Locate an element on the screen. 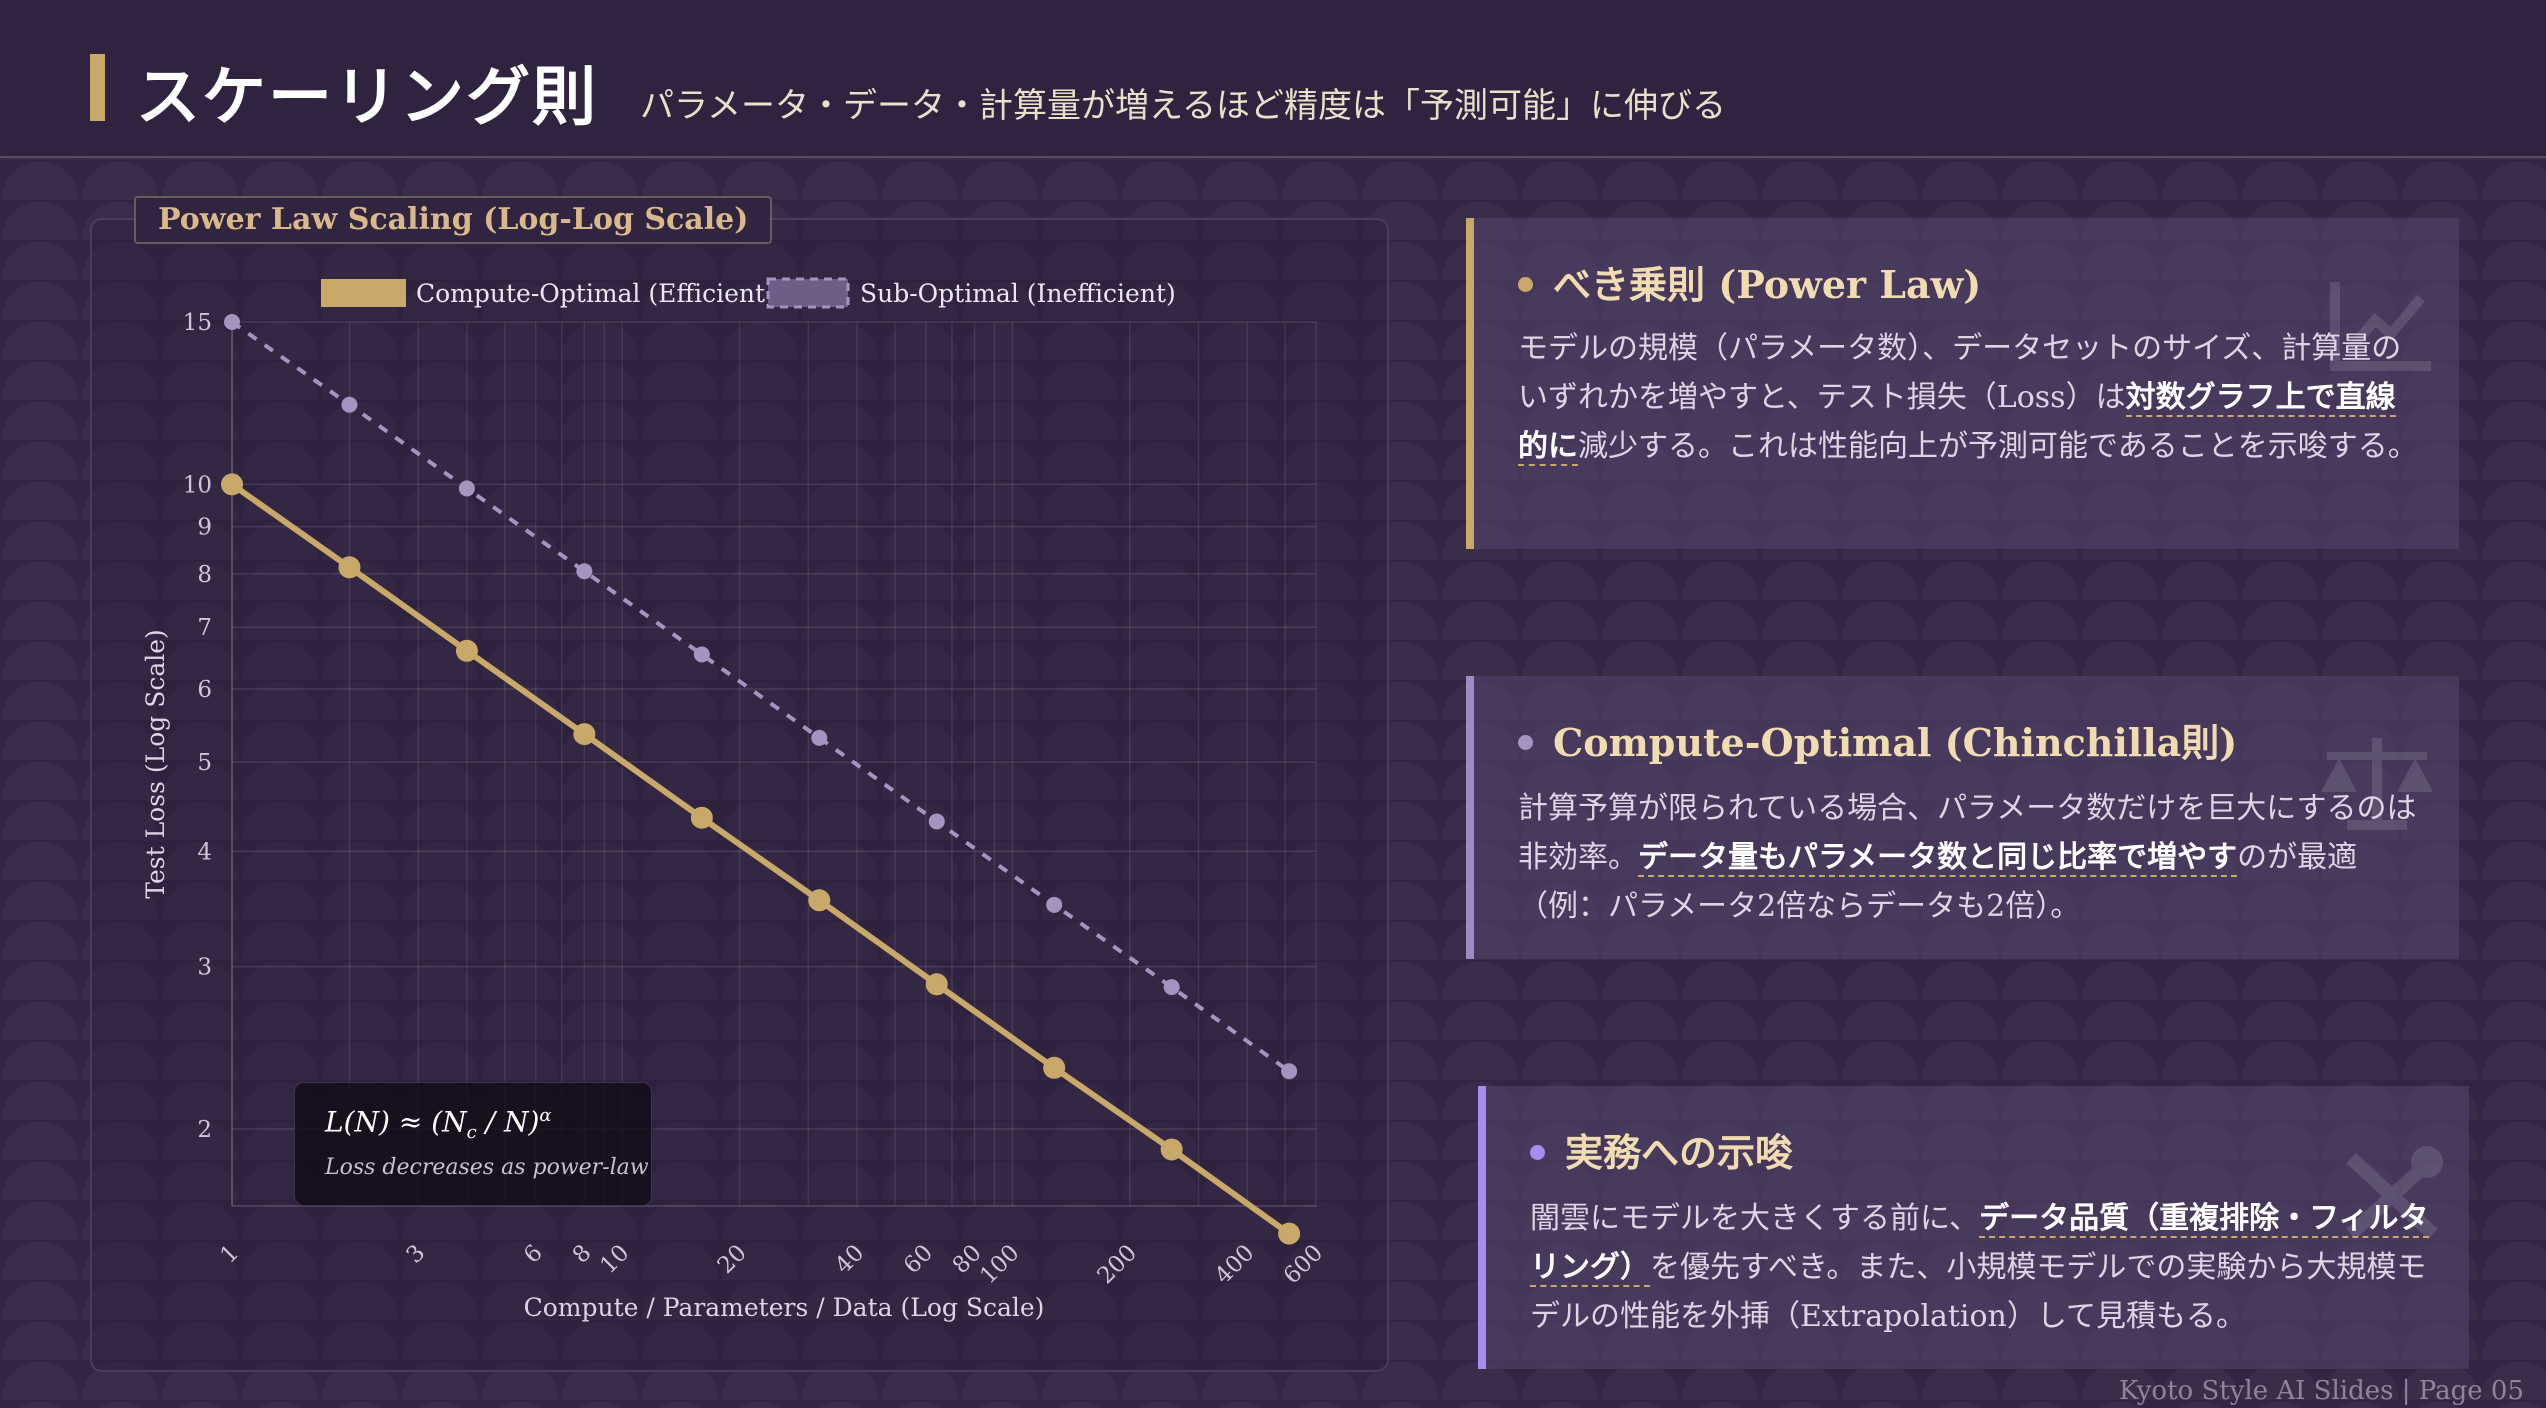 Image resolution: width=2546 pixels, height=1408 pixels. card-heading: 実務への示唆 is located at coordinates (1661, 1149).